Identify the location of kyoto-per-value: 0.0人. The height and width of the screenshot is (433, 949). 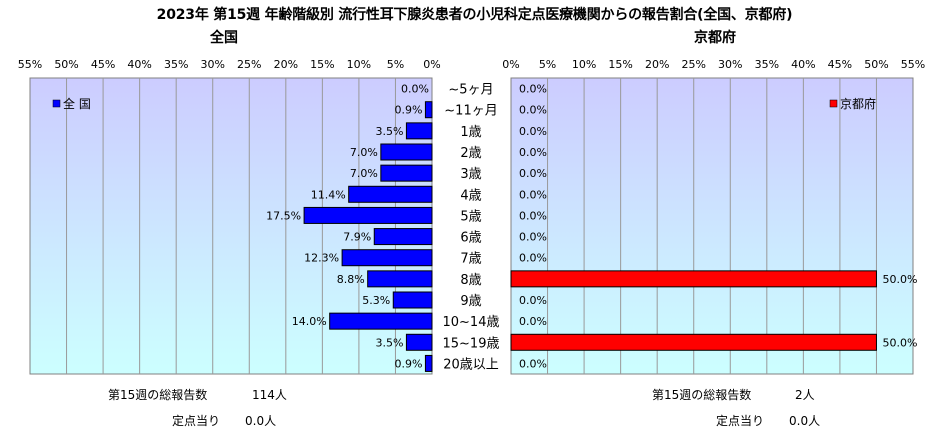
(805, 421).